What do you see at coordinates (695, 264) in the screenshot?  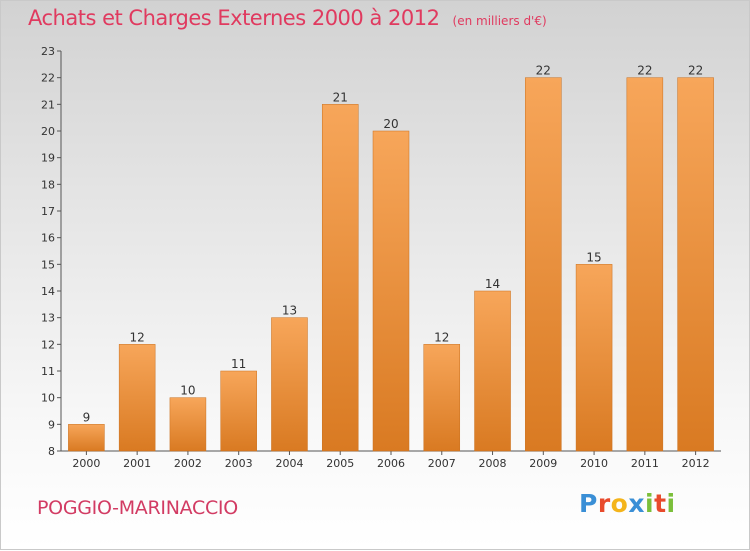 I see `bar-2012` at bounding box center [695, 264].